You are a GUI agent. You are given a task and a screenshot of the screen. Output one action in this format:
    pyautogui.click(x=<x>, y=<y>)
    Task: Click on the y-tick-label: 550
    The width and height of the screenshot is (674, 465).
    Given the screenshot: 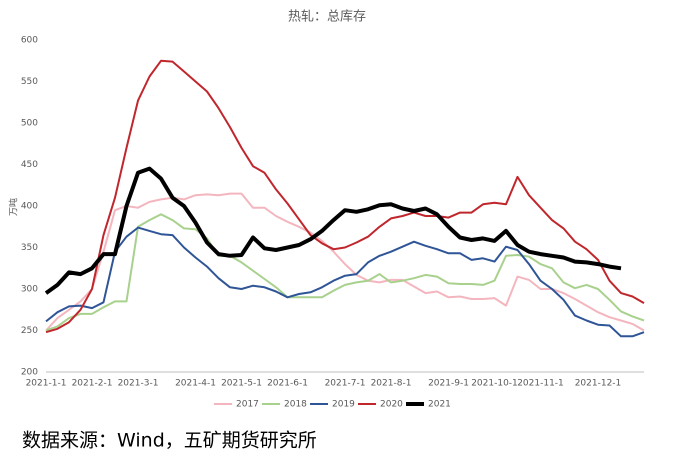 What is the action you would take?
    pyautogui.click(x=29, y=82)
    